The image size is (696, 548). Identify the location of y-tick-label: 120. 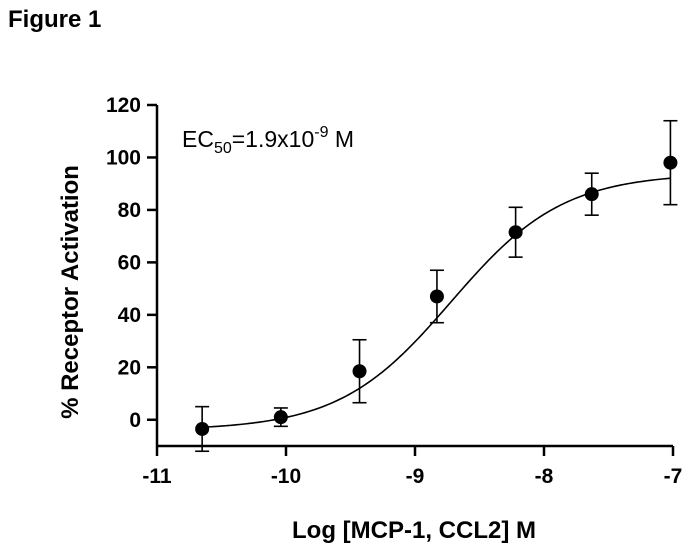
(123, 105).